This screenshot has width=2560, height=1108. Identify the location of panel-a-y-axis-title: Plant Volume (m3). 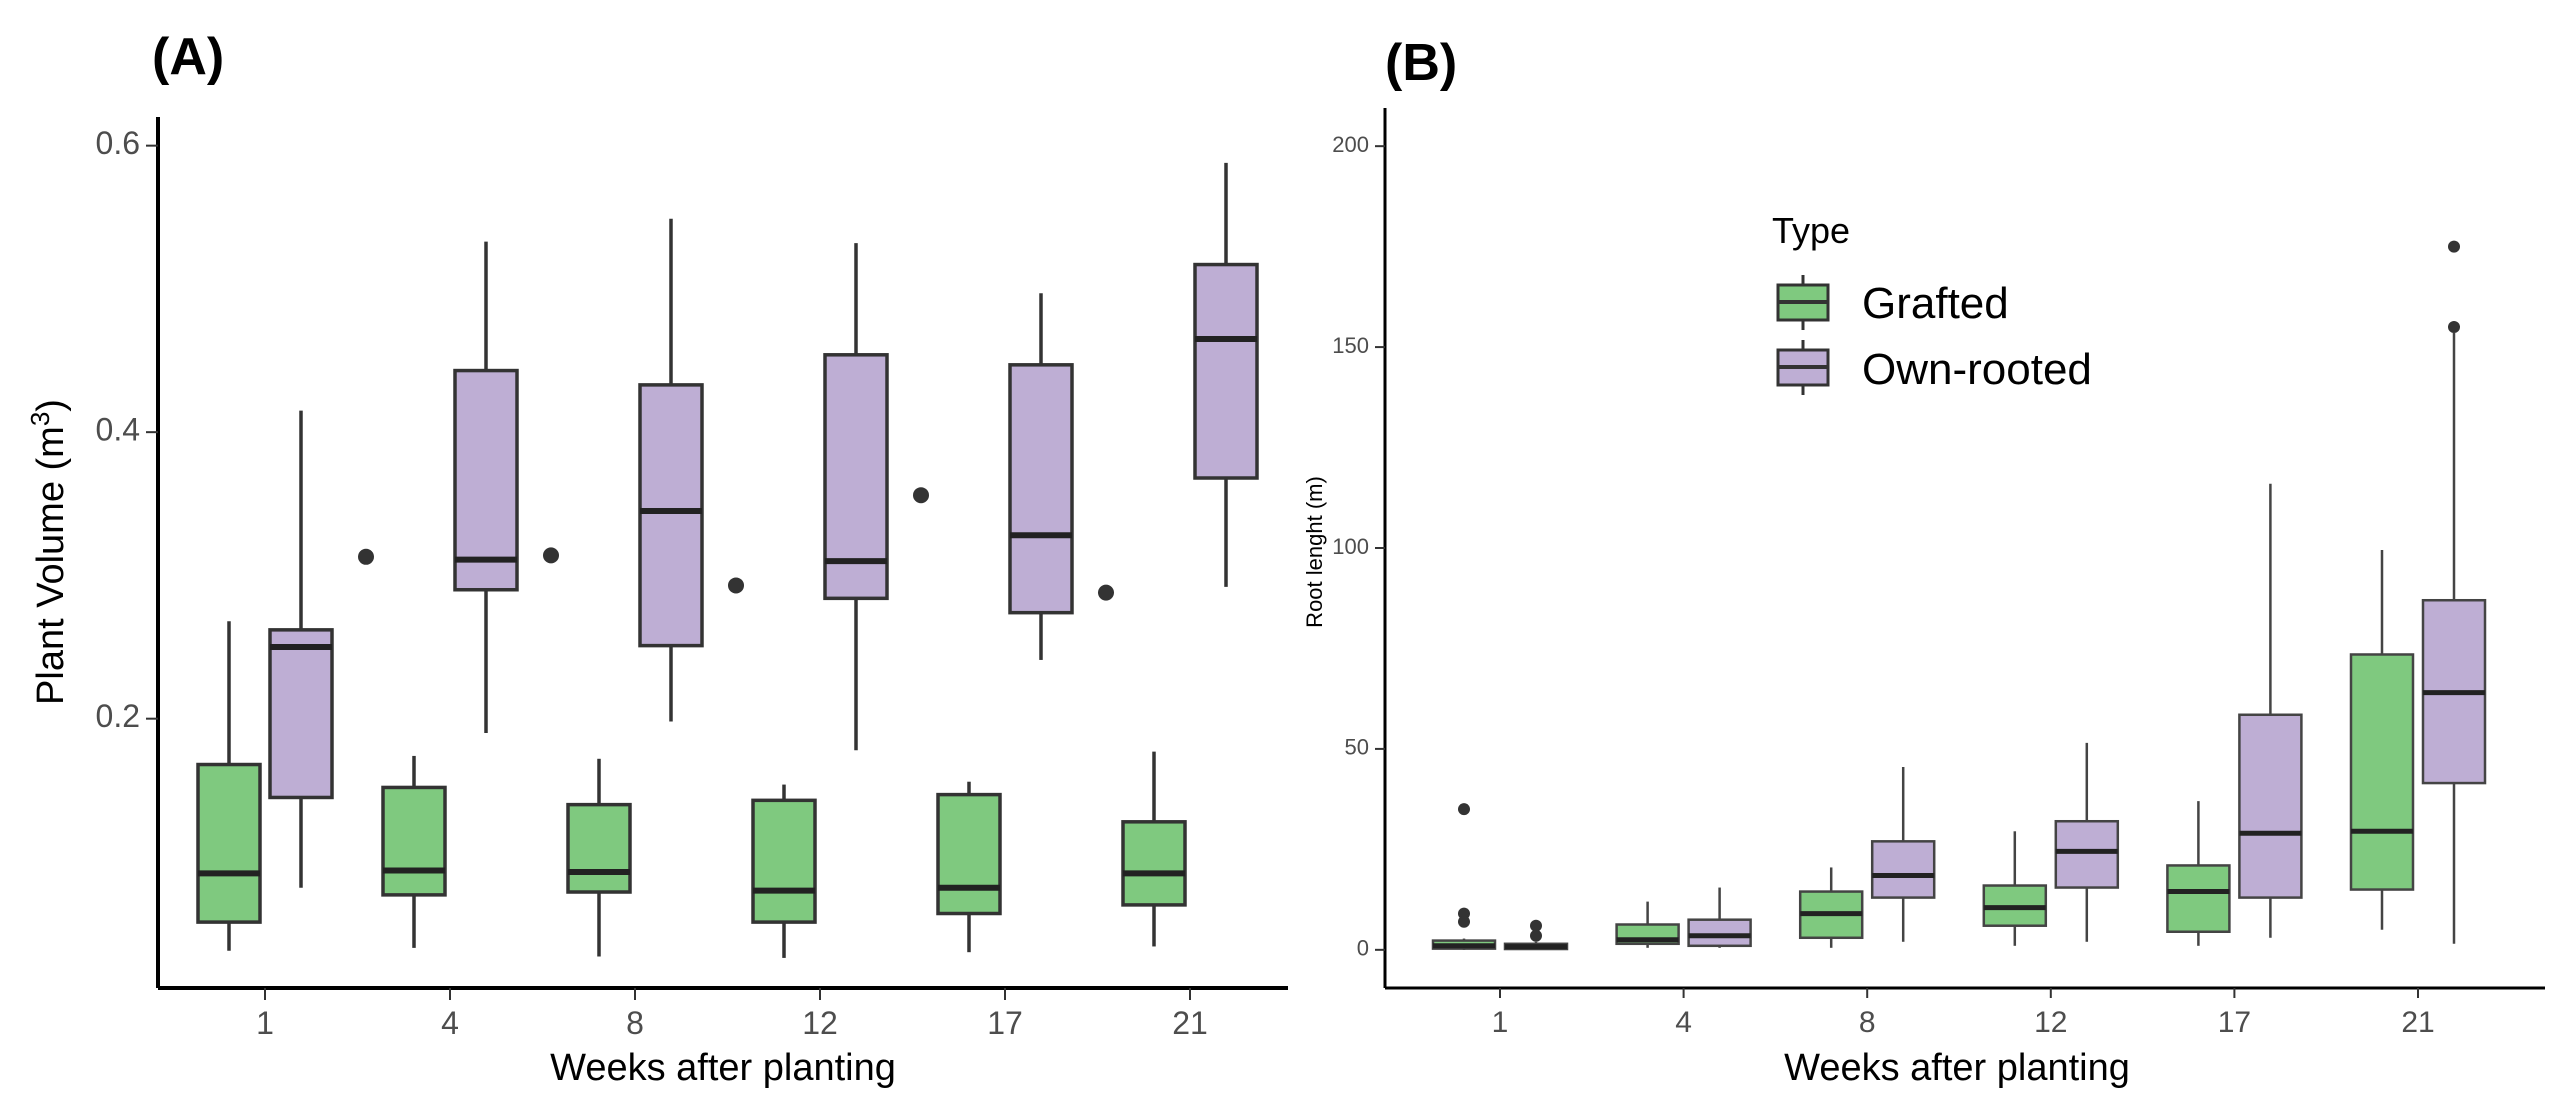
(48, 552).